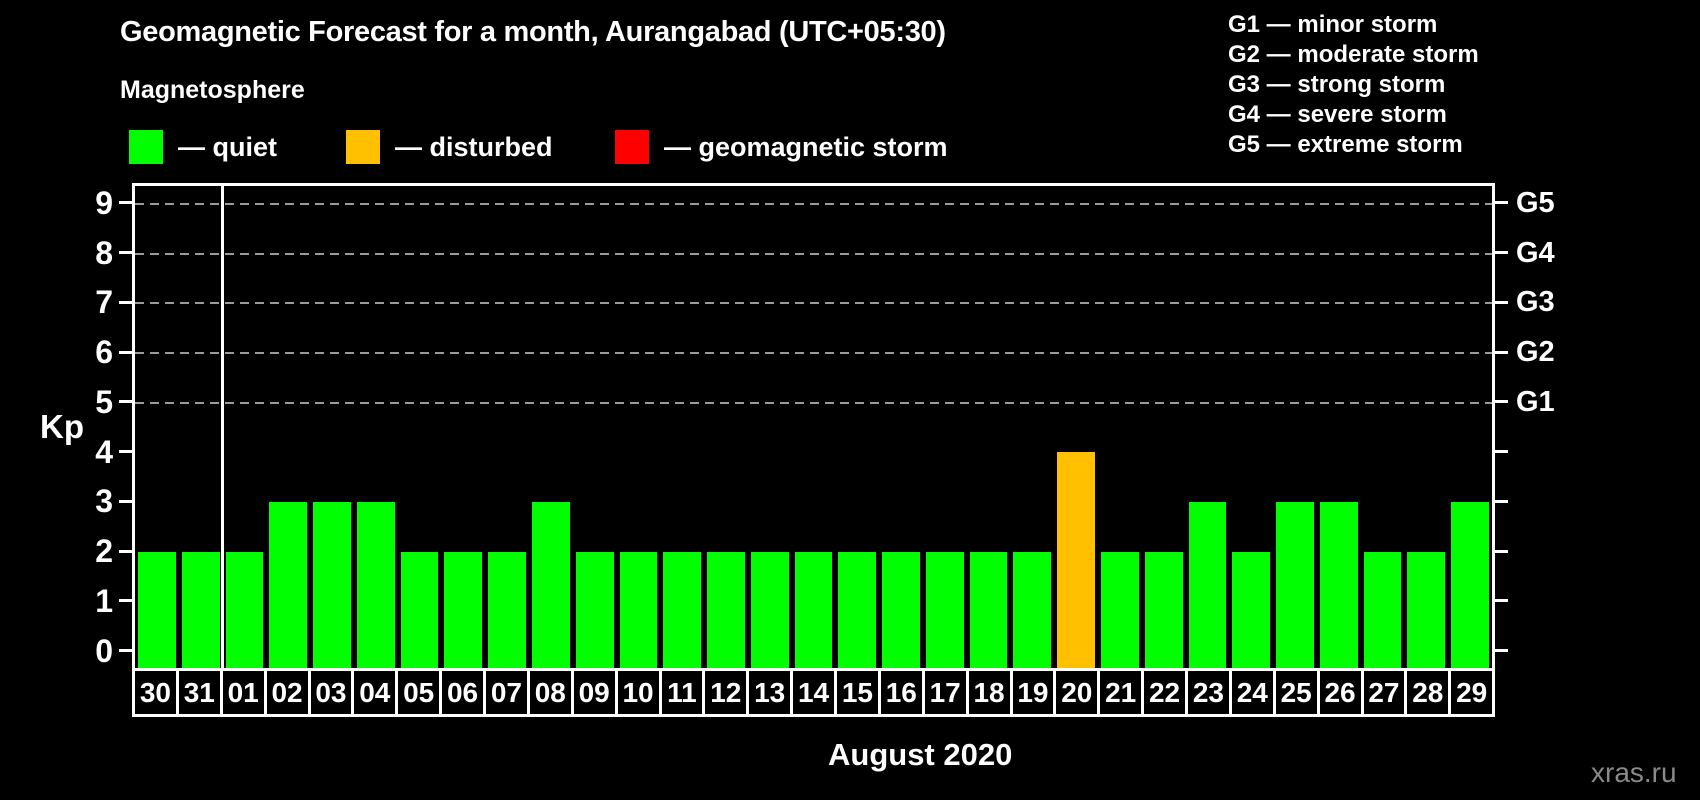 This screenshot has height=800, width=1700. I want to click on day-label-27: 27, so click(1386, 692).